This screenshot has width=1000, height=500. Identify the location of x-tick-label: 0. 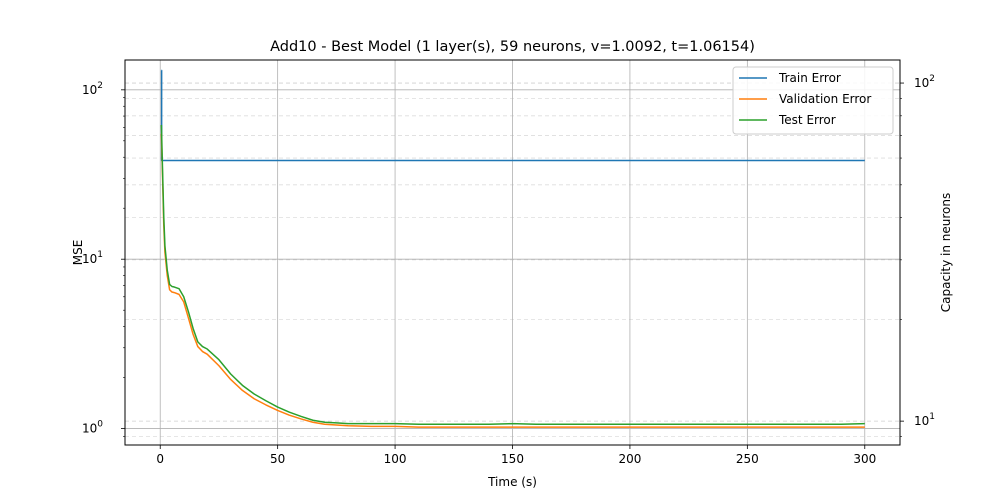
(160, 459).